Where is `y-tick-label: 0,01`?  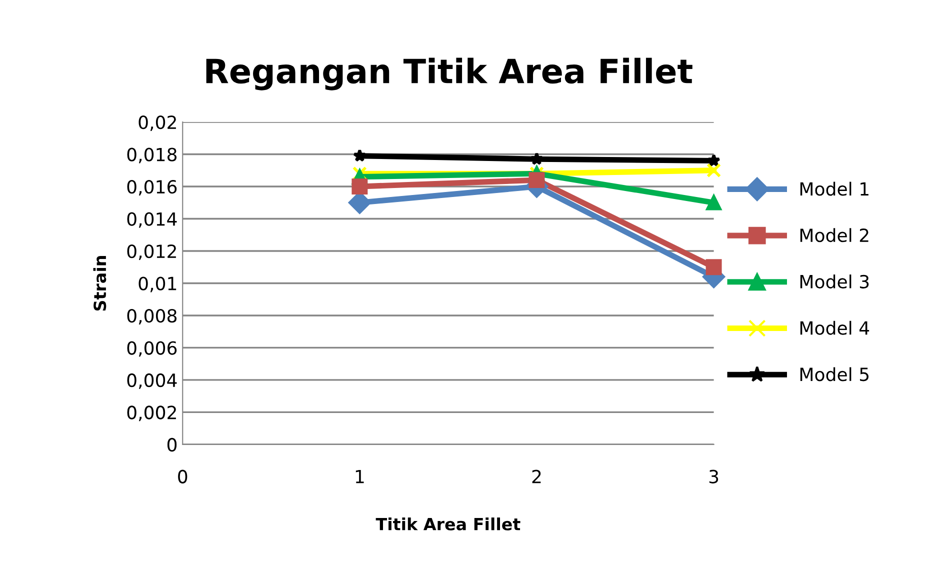
y-tick-label: 0,01 is located at coordinates (157, 284).